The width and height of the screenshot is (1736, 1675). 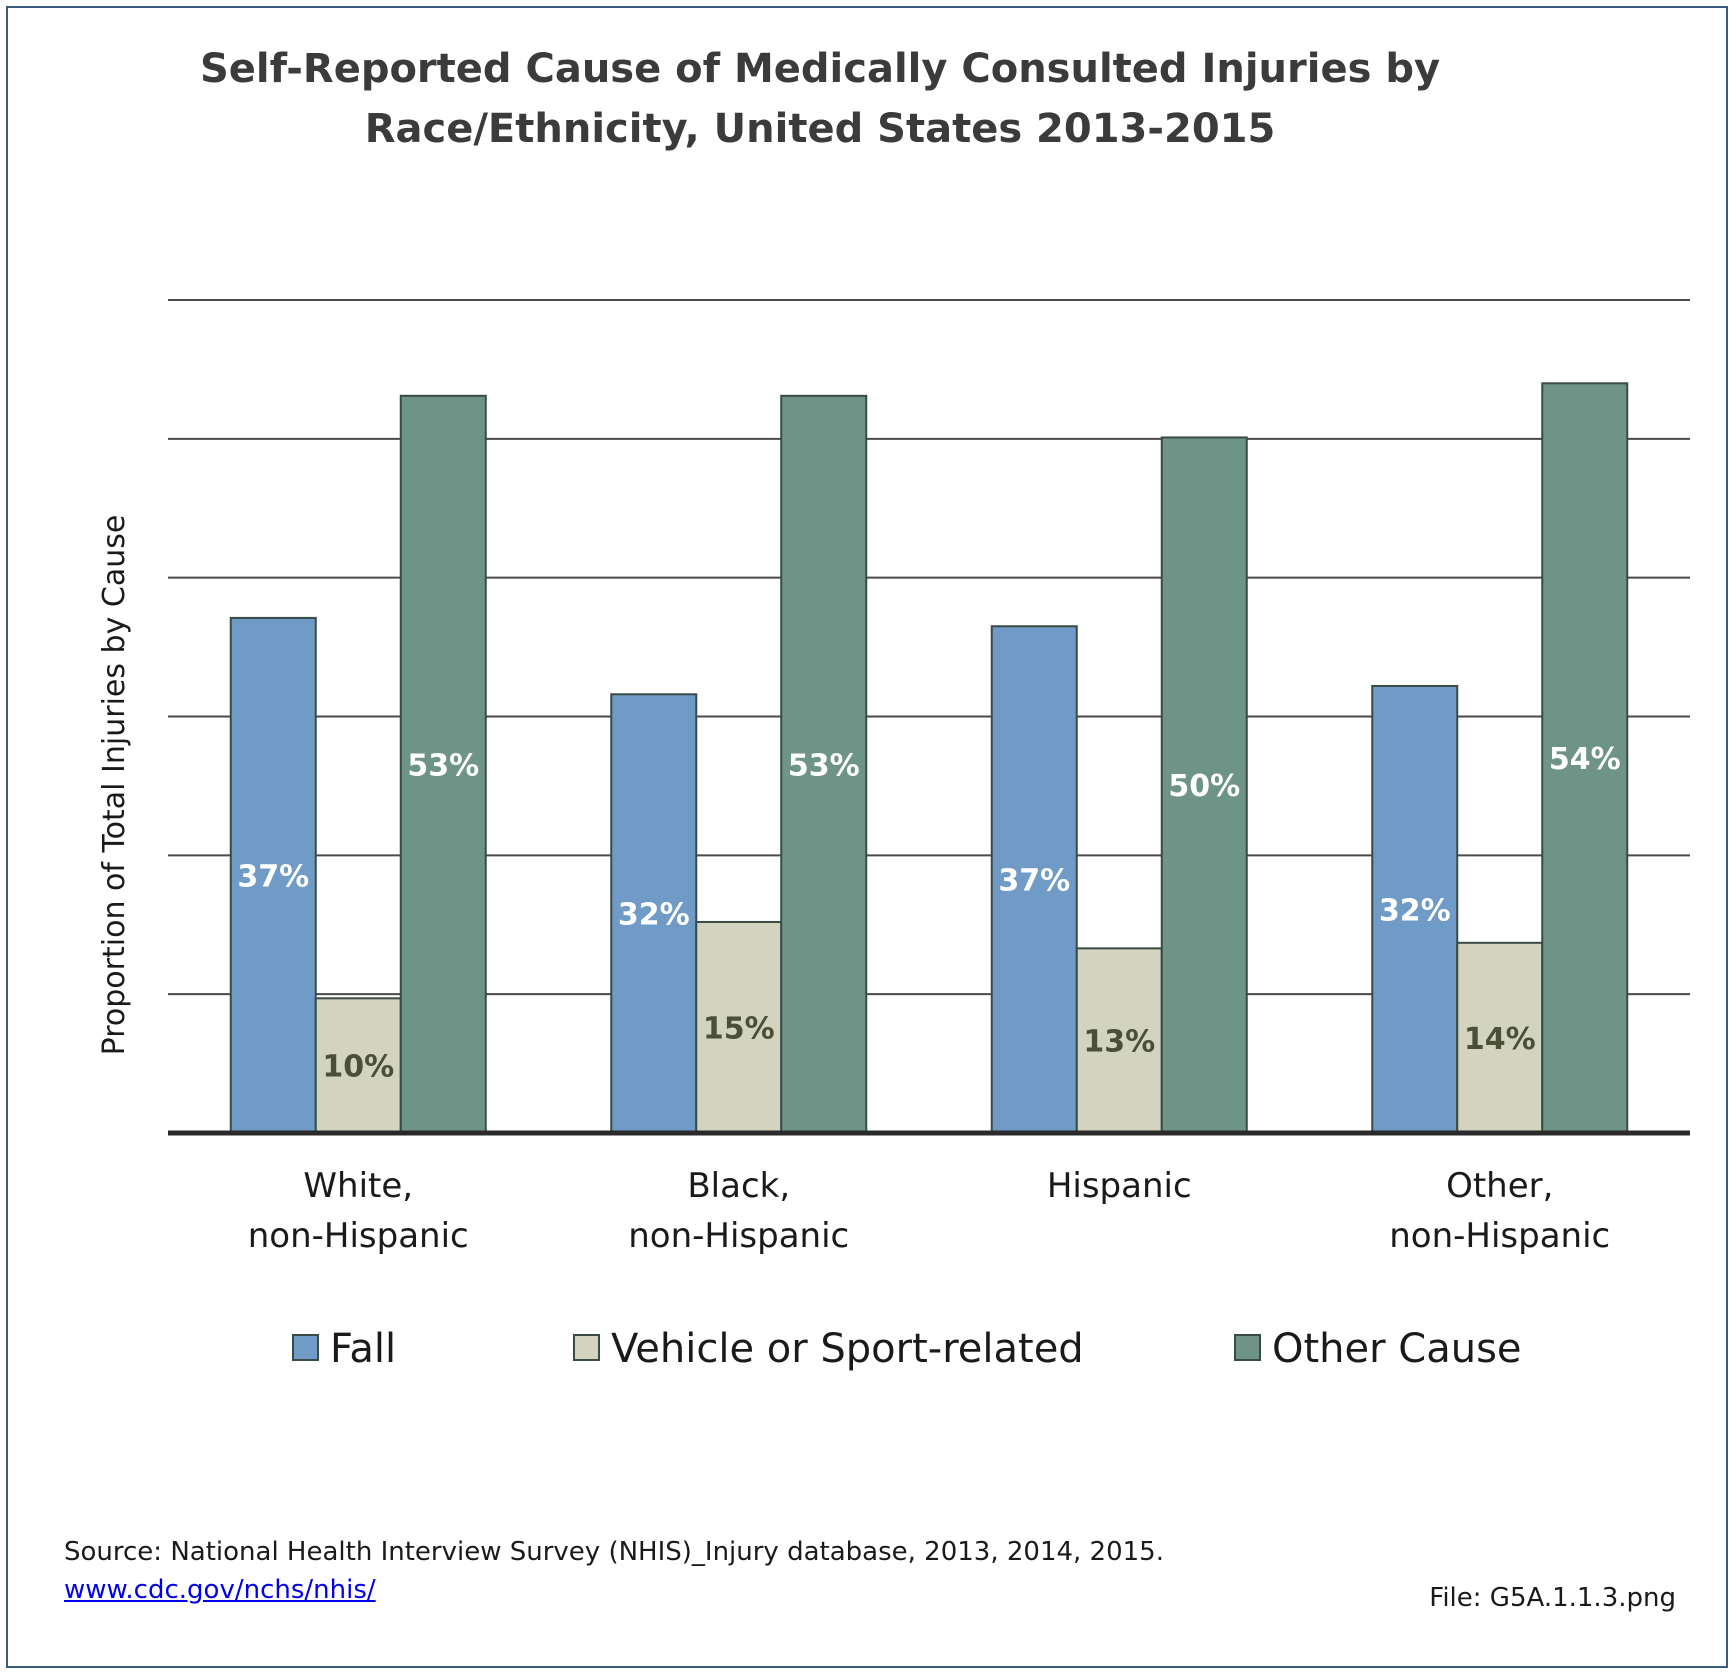 I want to click on category-label: Black,, so click(x=738, y=1186).